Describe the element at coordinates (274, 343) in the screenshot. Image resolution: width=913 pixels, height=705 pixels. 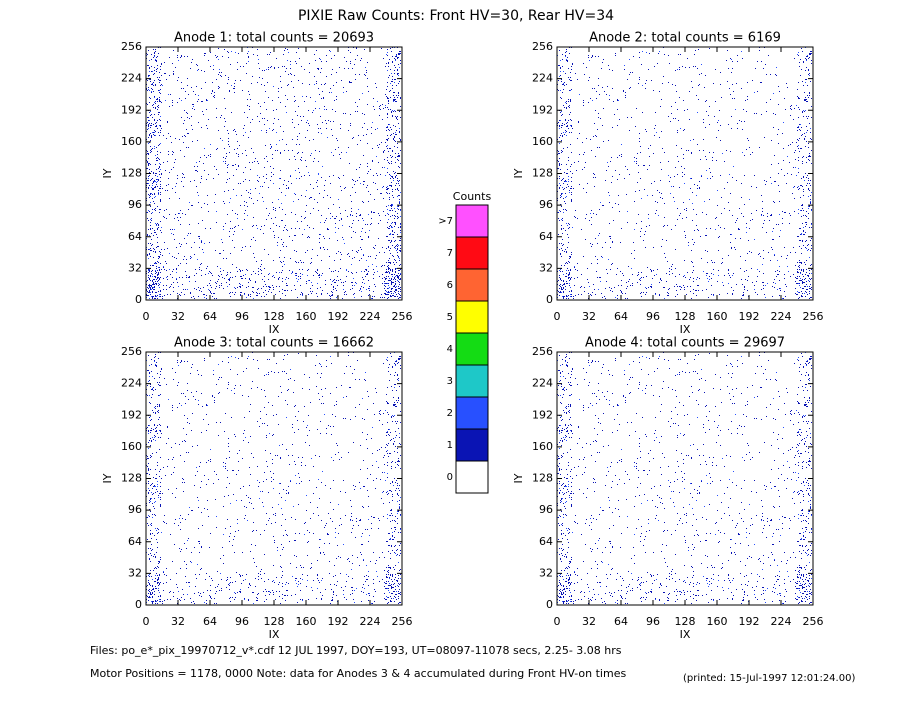
I see `panel-title: Anode 3: total counts = 16662` at that location.